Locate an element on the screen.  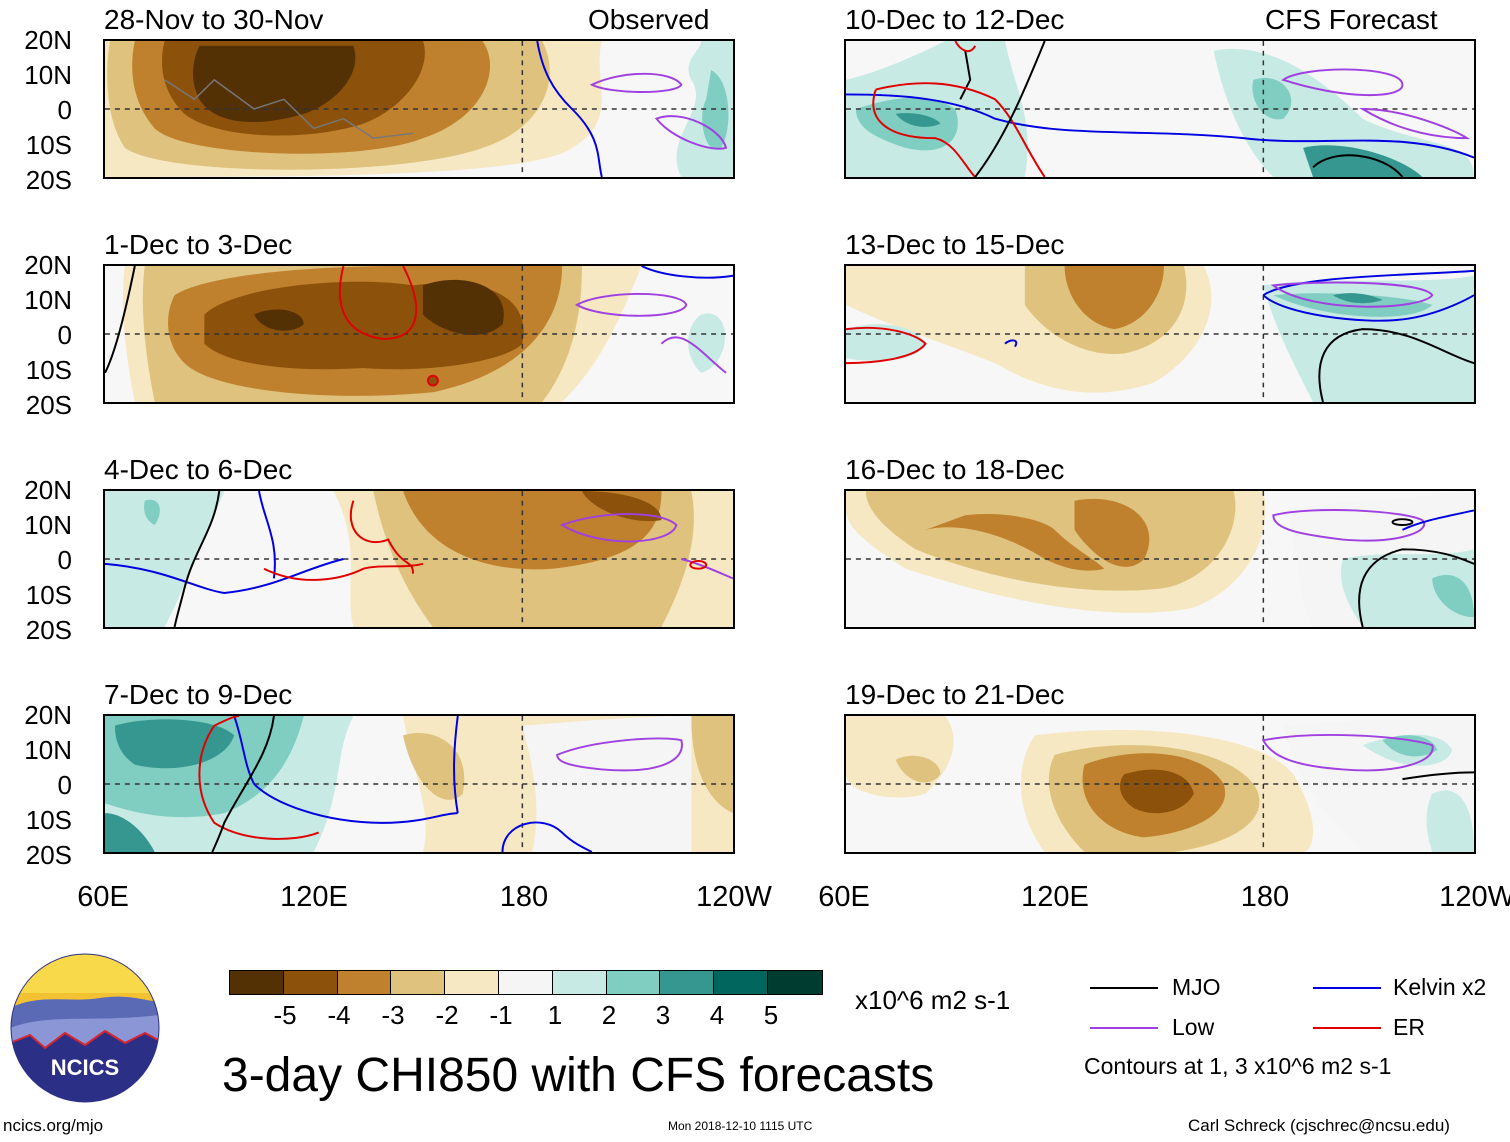
legend-kelvin-line is located at coordinates (1347, 988).